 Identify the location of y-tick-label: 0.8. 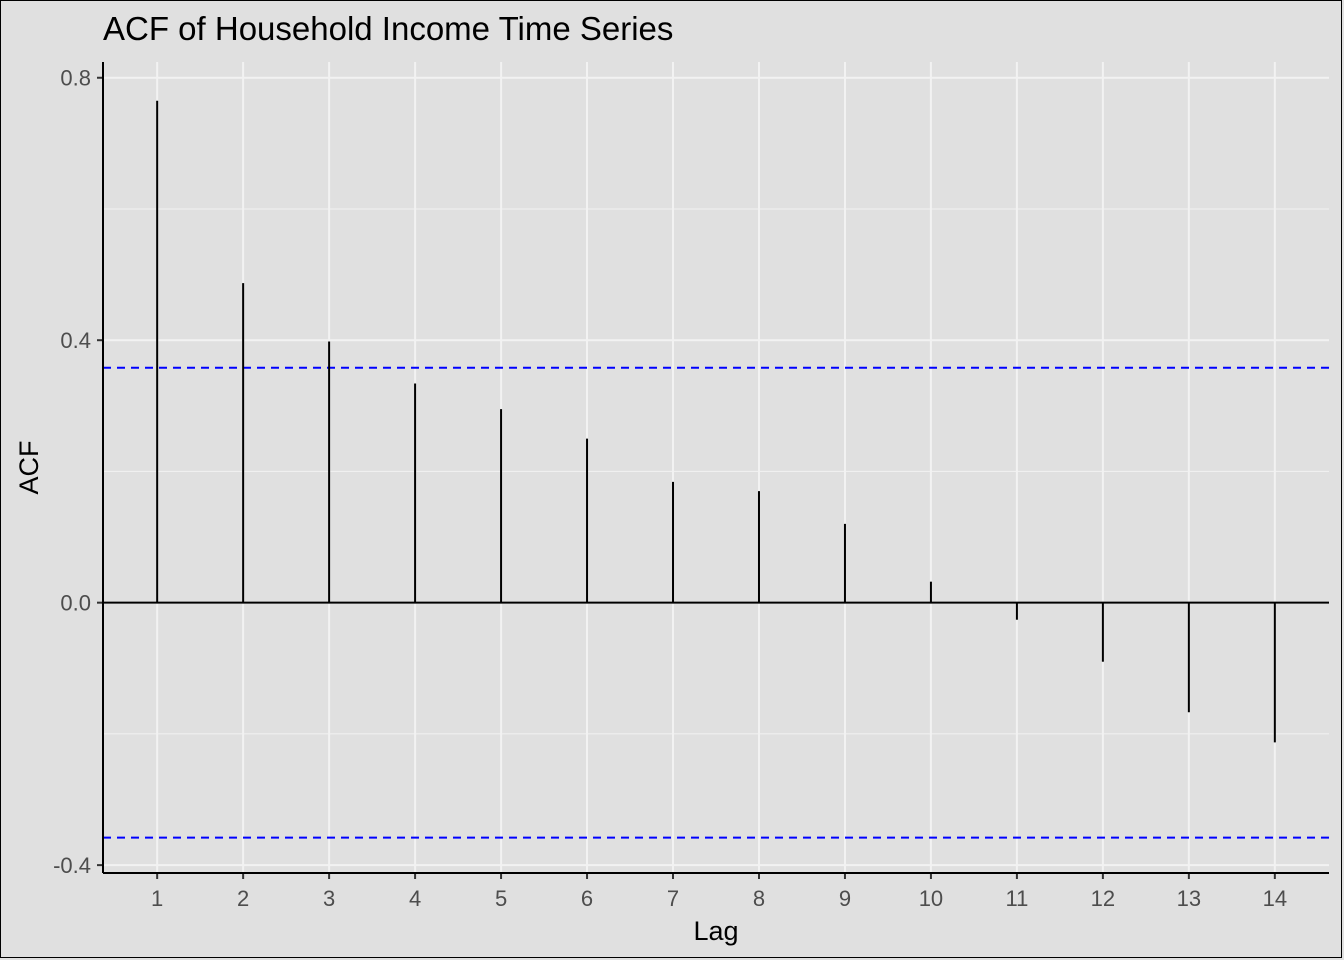
(75, 78).